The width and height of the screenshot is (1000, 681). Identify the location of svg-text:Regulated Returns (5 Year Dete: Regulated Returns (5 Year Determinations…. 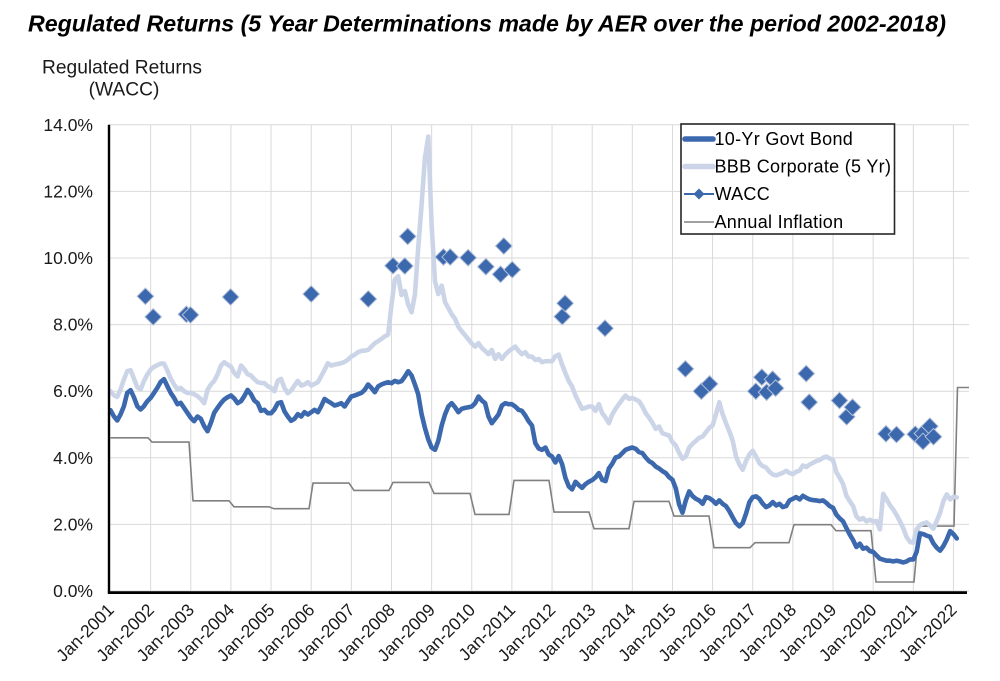
(487, 24).